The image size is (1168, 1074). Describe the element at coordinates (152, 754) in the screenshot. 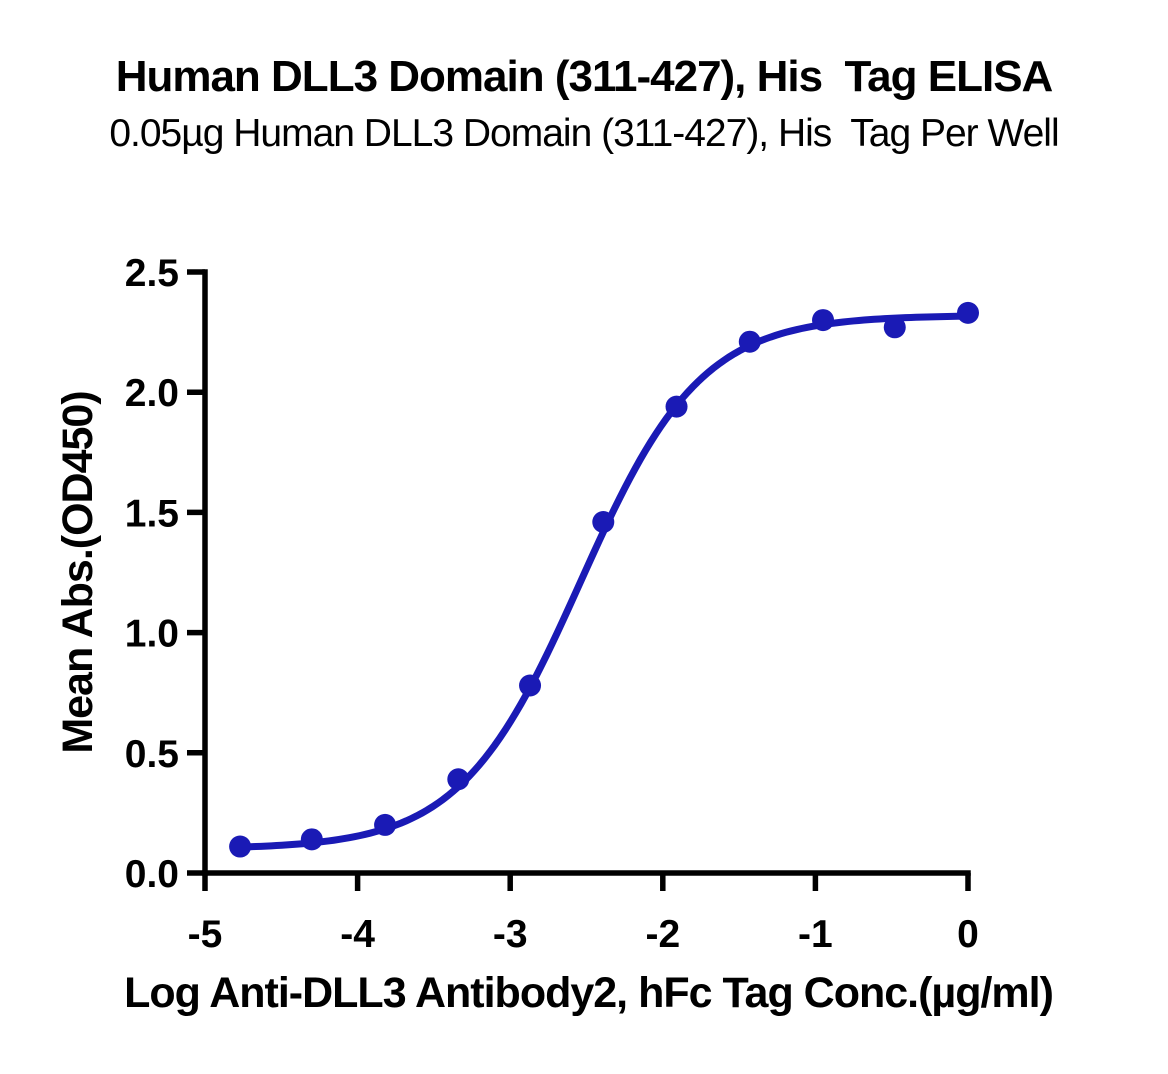

I see `y-tick-label: 0.5` at that location.